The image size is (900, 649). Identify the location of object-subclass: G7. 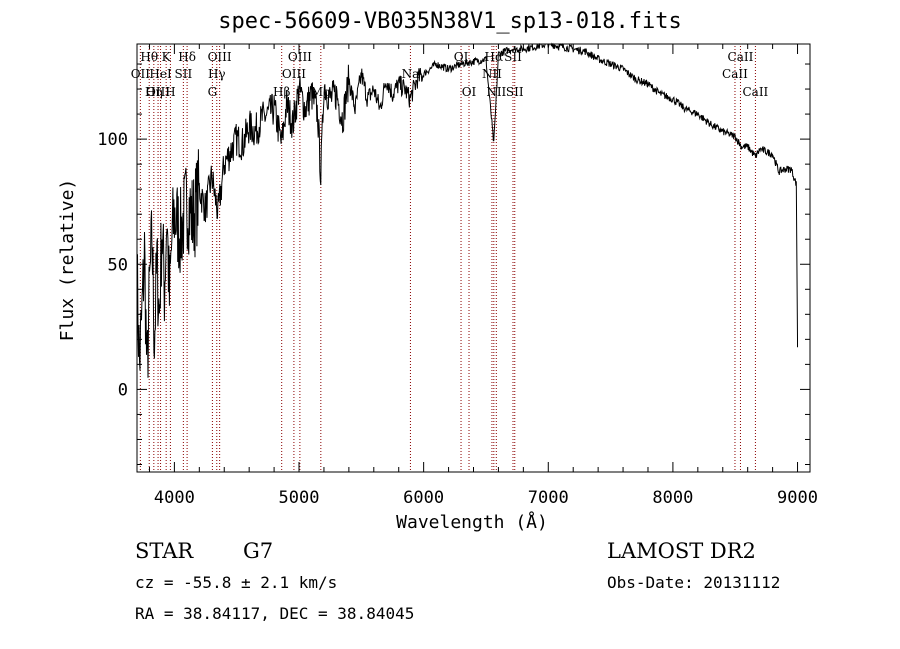
(258, 551).